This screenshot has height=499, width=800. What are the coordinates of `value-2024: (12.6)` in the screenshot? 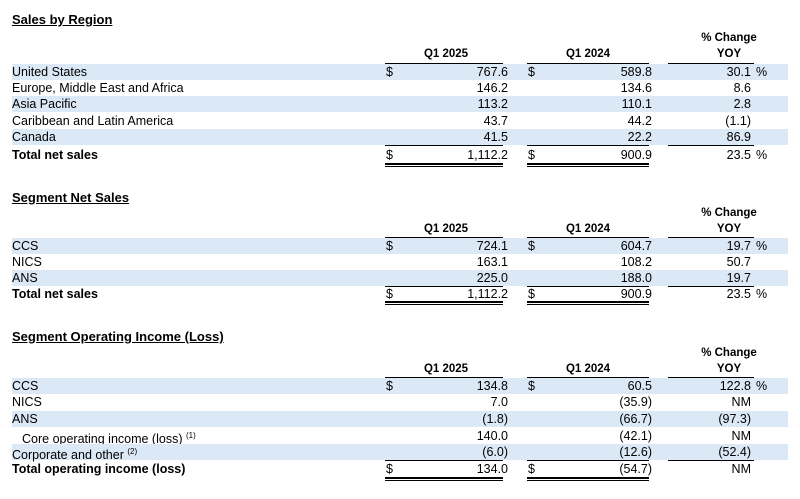 It's located at (635, 452).